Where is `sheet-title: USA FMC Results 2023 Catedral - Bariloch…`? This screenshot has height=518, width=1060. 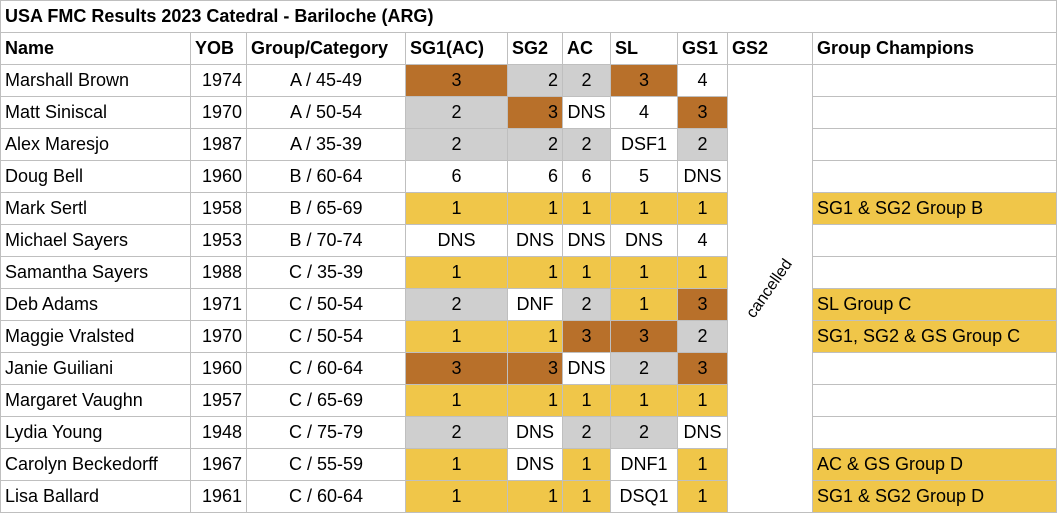 sheet-title: USA FMC Results 2023 Catedral - Bariloch… is located at coordinates (529, 16).